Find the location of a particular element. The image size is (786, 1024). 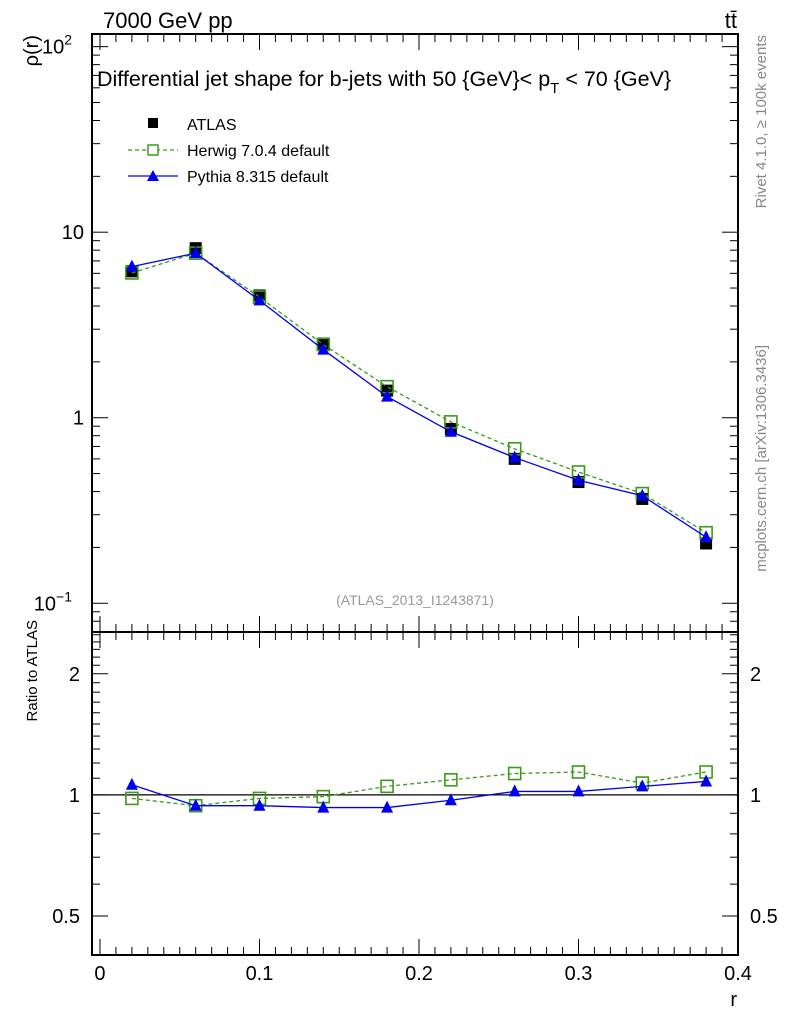

watermark: (ATLAS_2013_I1243871) is located at coordinates (415, 600).